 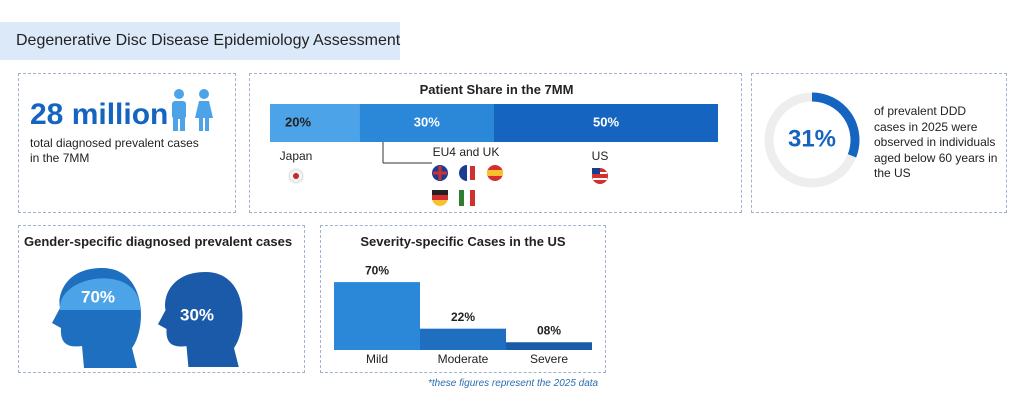 What do you see at coordinates (192, 110) in the screenshot?
I see `people-icon` at bounding box center [192, 110].